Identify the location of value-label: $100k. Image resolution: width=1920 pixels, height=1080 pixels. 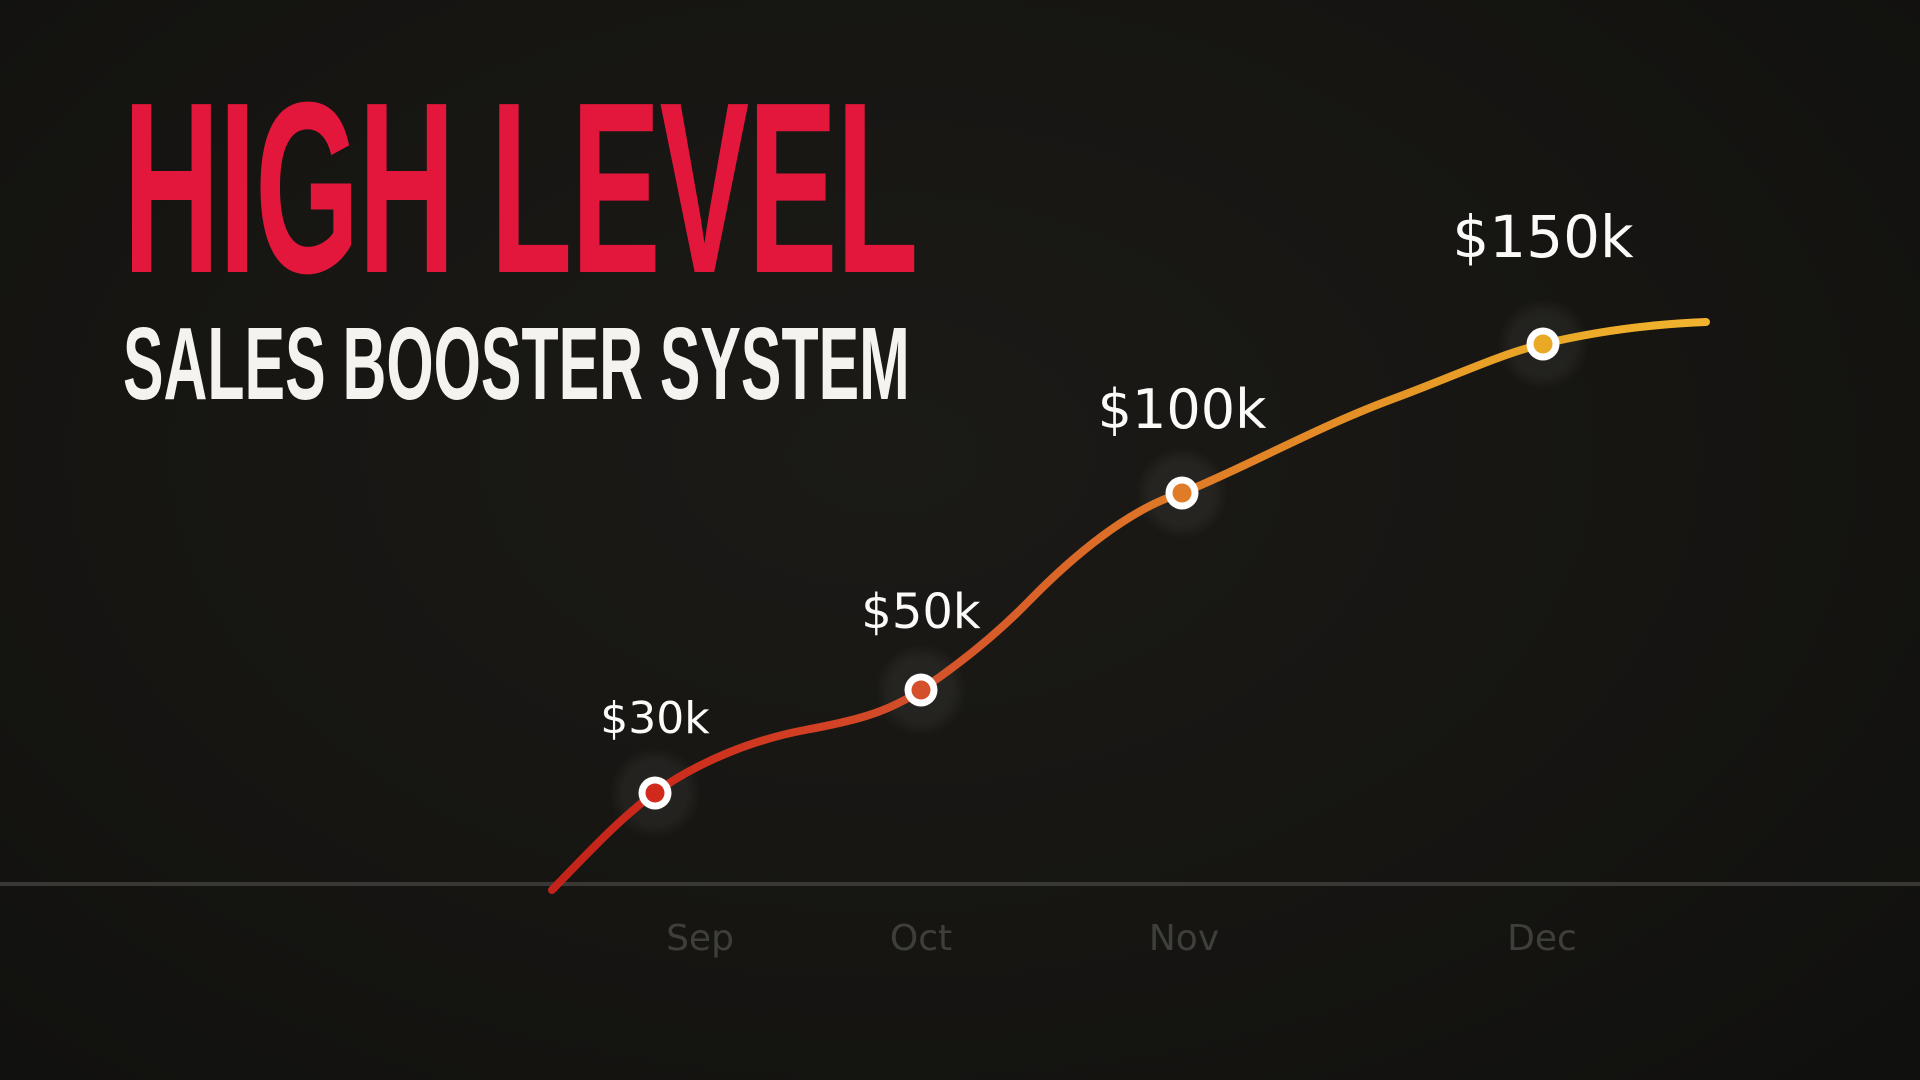
(1182, 409).